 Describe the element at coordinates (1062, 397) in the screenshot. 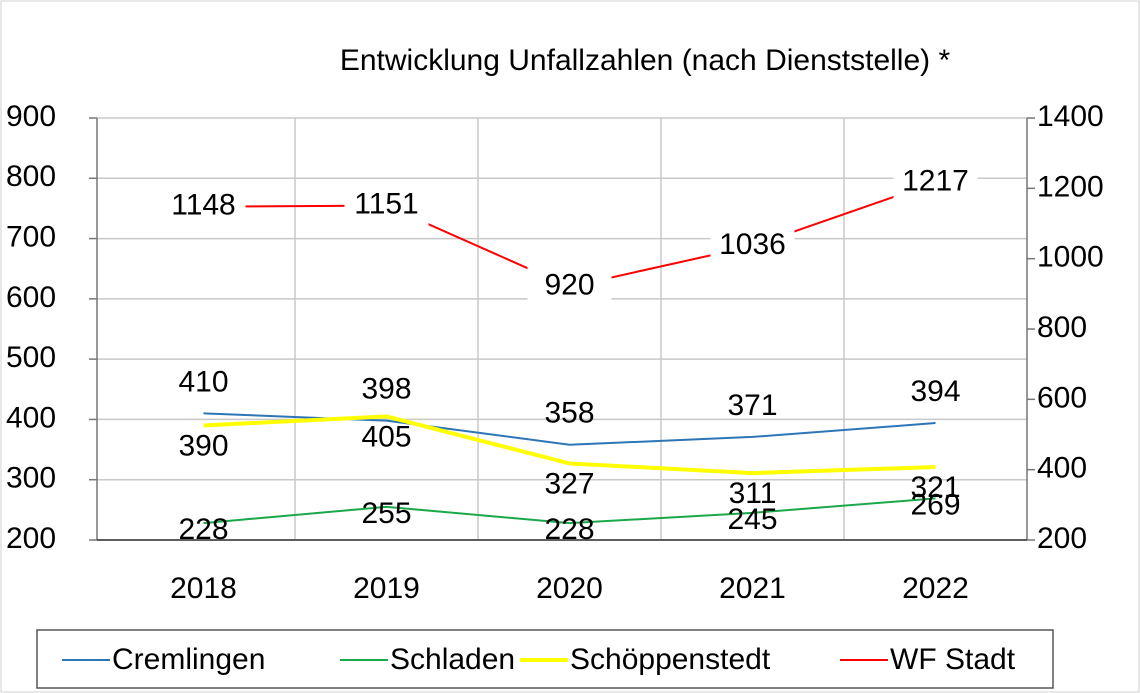

I see `y2-tick-label: 600` at that location.